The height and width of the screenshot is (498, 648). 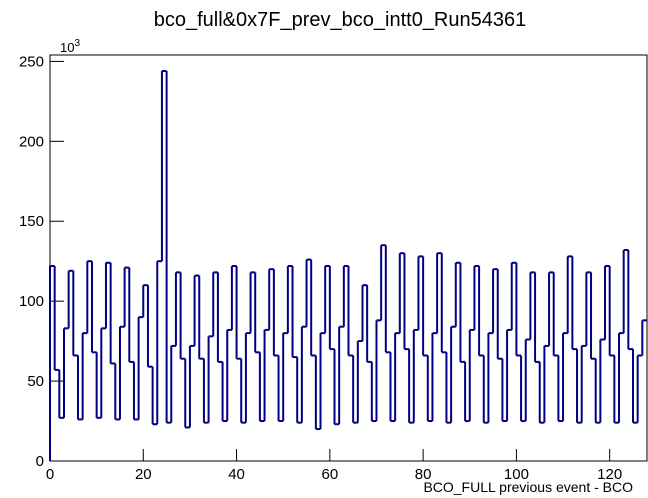 What do you see at coordinates (31, 61) in the screenshot?
I see `y-tick-label: 250` at bounding box center [31, 61].